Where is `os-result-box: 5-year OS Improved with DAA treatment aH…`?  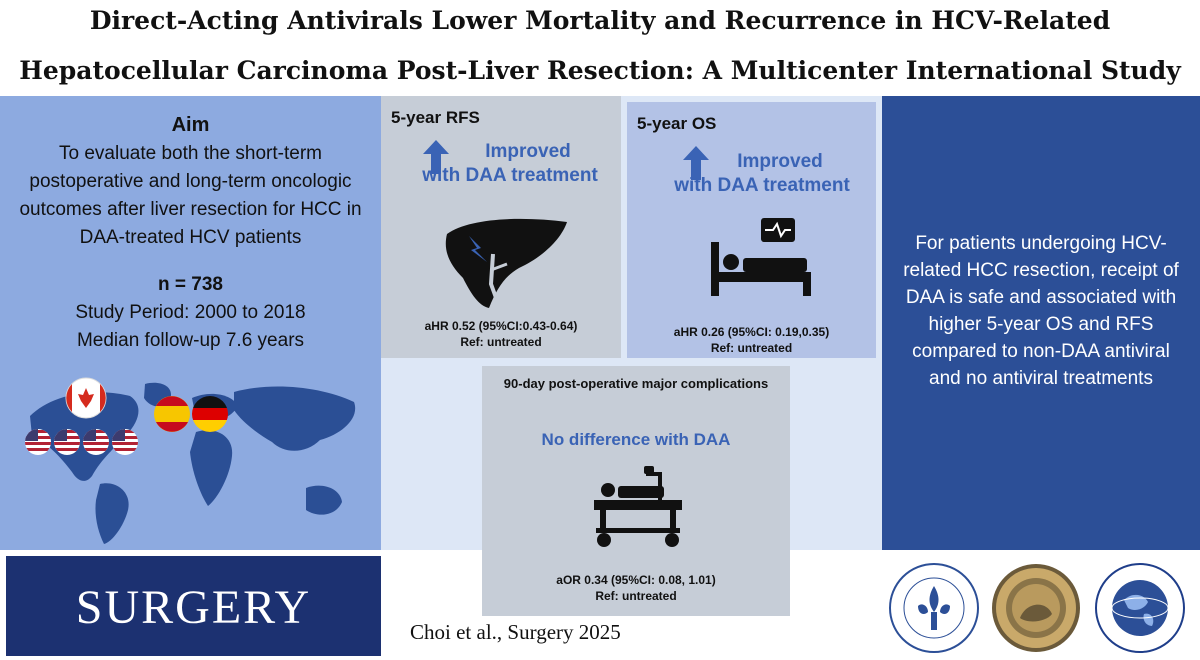
os-result-box: 5-year OS Improved with DAA treatment aH… is located at coordinates (751, 230).